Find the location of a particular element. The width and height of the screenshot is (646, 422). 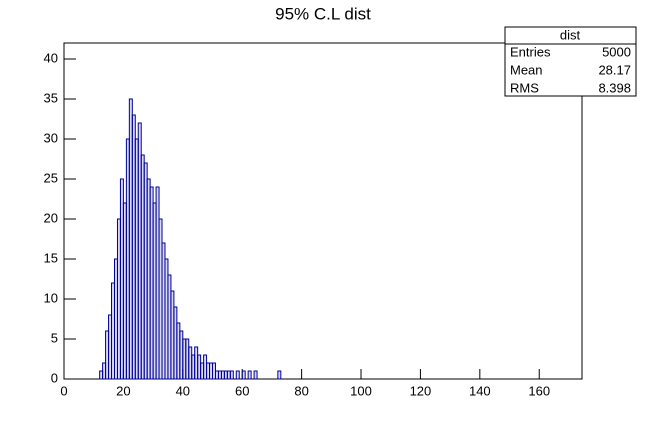

stats-label: Mean is located at coordinates (526, 69).